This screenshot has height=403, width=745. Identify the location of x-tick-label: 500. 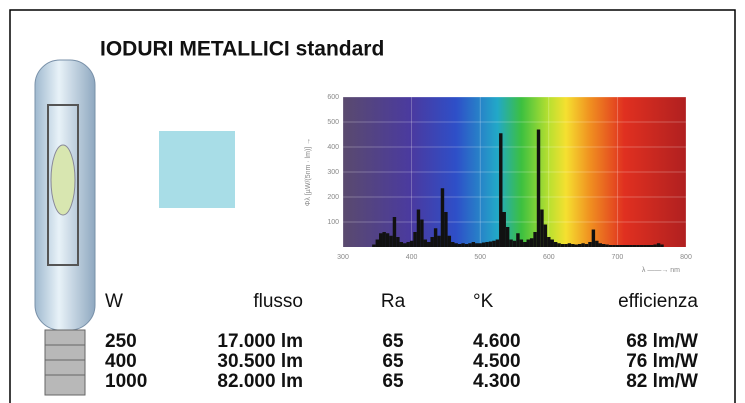
(480, 257).